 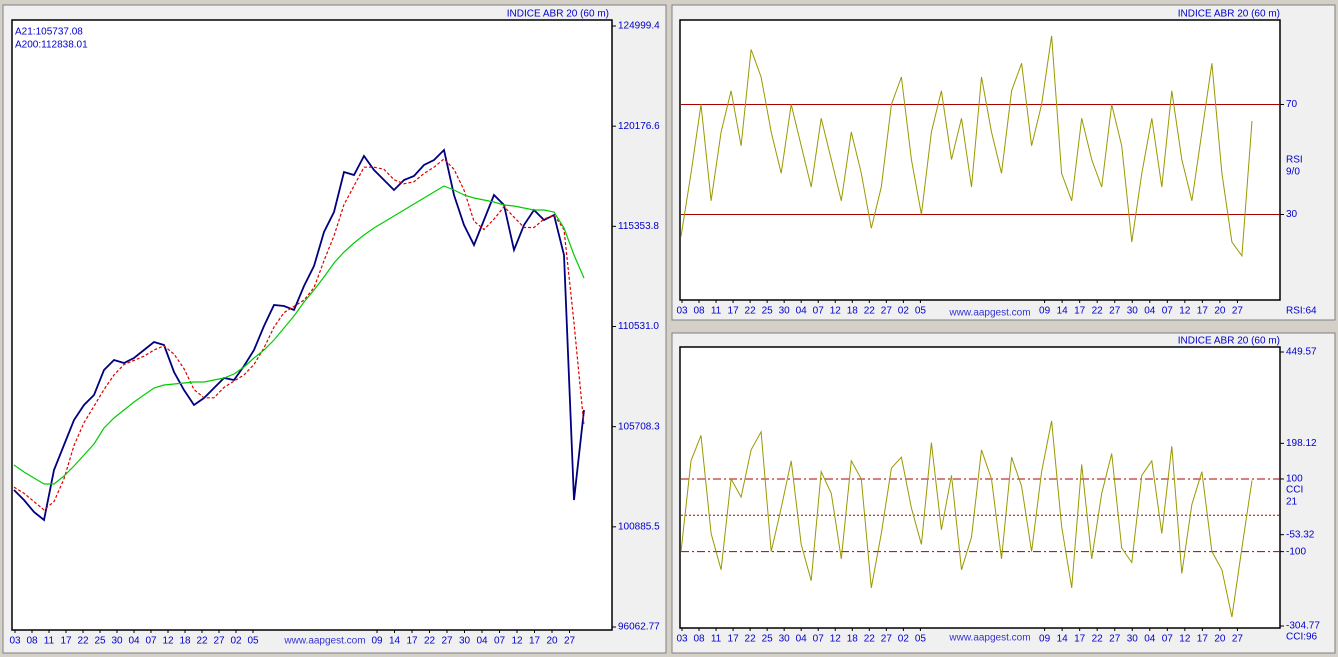 I want to click on last-value-label: RSI:64, so click(x=1301, y=311).